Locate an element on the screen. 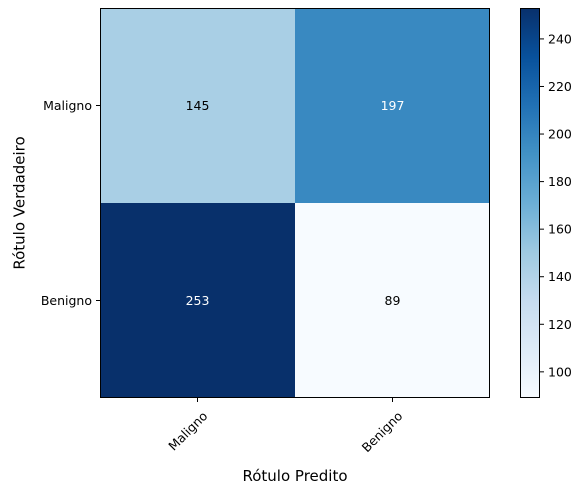 The image size is (584, 493). colorbar-frame is located at coordinates (530, 203).